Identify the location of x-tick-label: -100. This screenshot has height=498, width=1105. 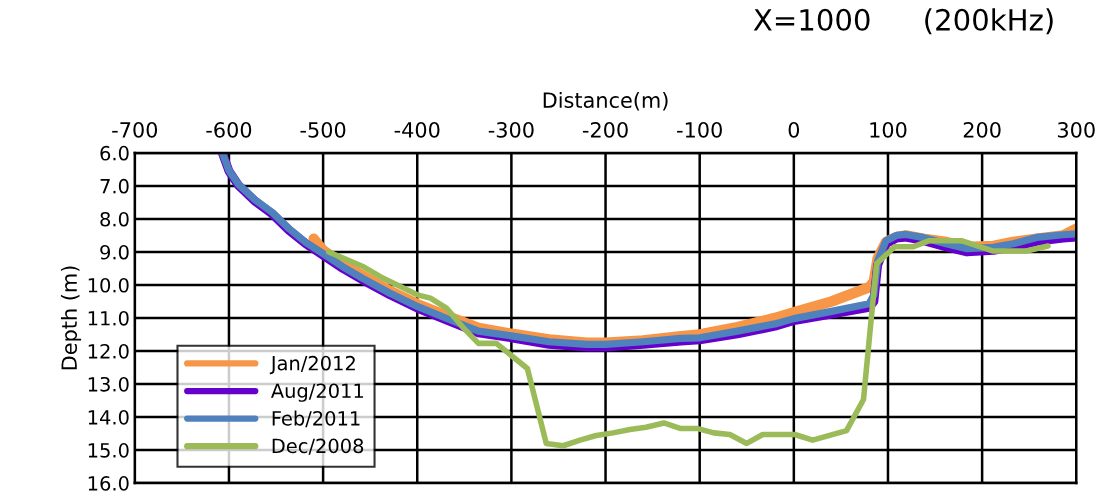
(699, 129).